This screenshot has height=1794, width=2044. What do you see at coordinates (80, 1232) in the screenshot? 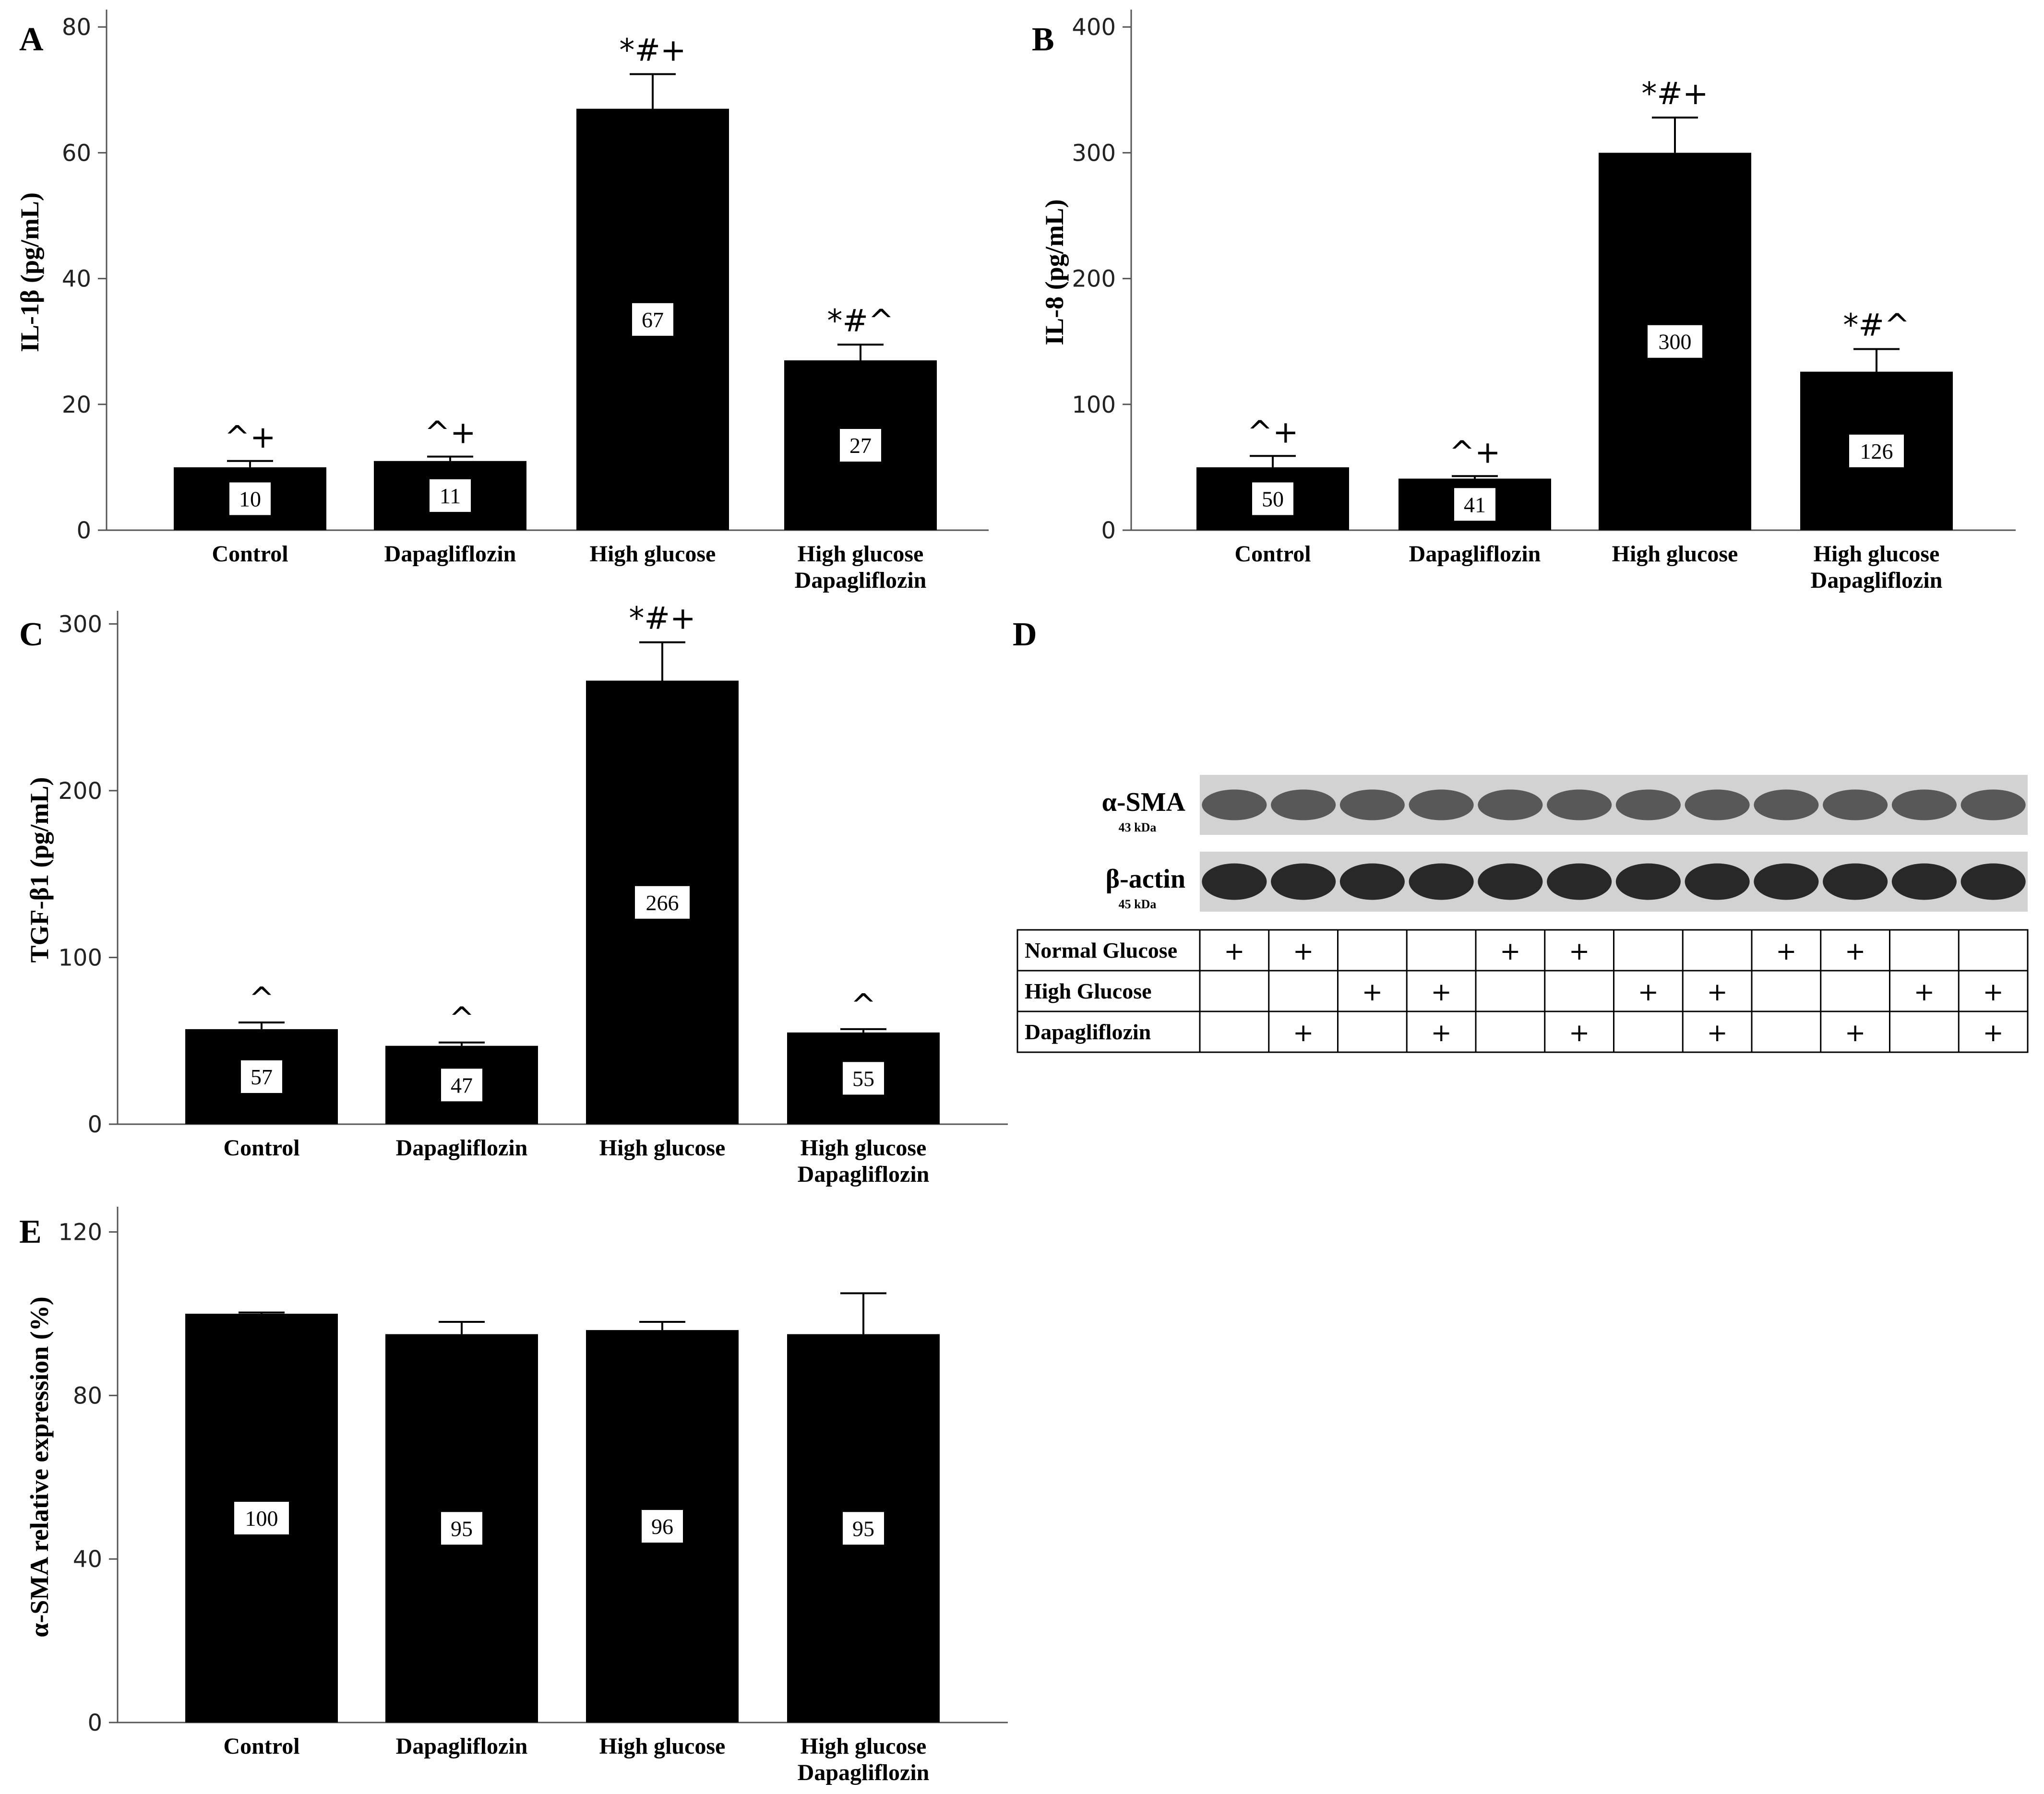
I see `y-tick-label: 120` at bounding box center [80, 1232].